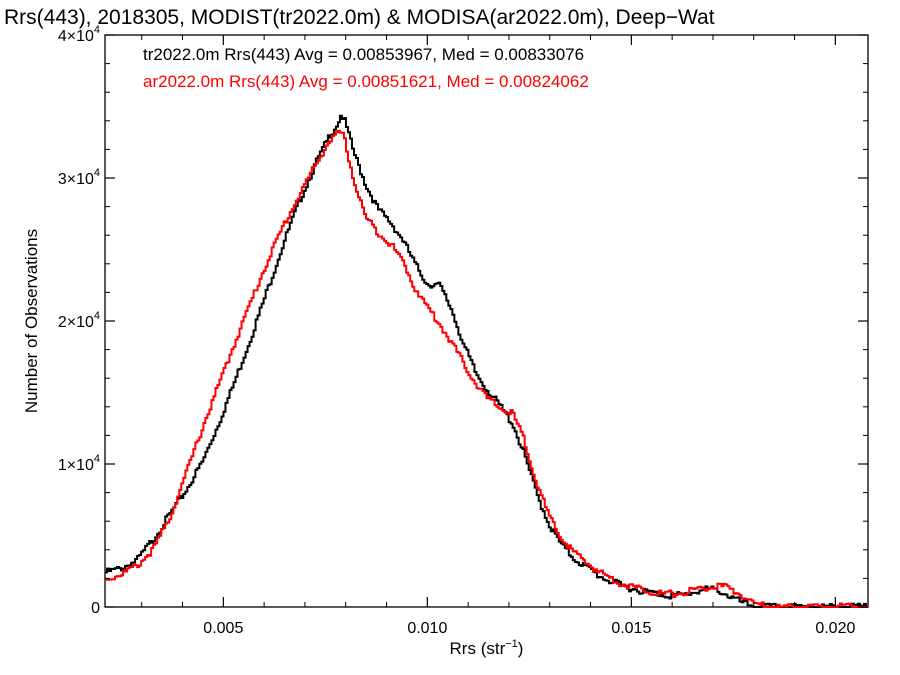 The height and width of the screenshot is (675, 900). What do you see at coordinates (223, 628) in the screenshot?
I see `x-tick-label: 0.005` at bounding box center [223, 628].